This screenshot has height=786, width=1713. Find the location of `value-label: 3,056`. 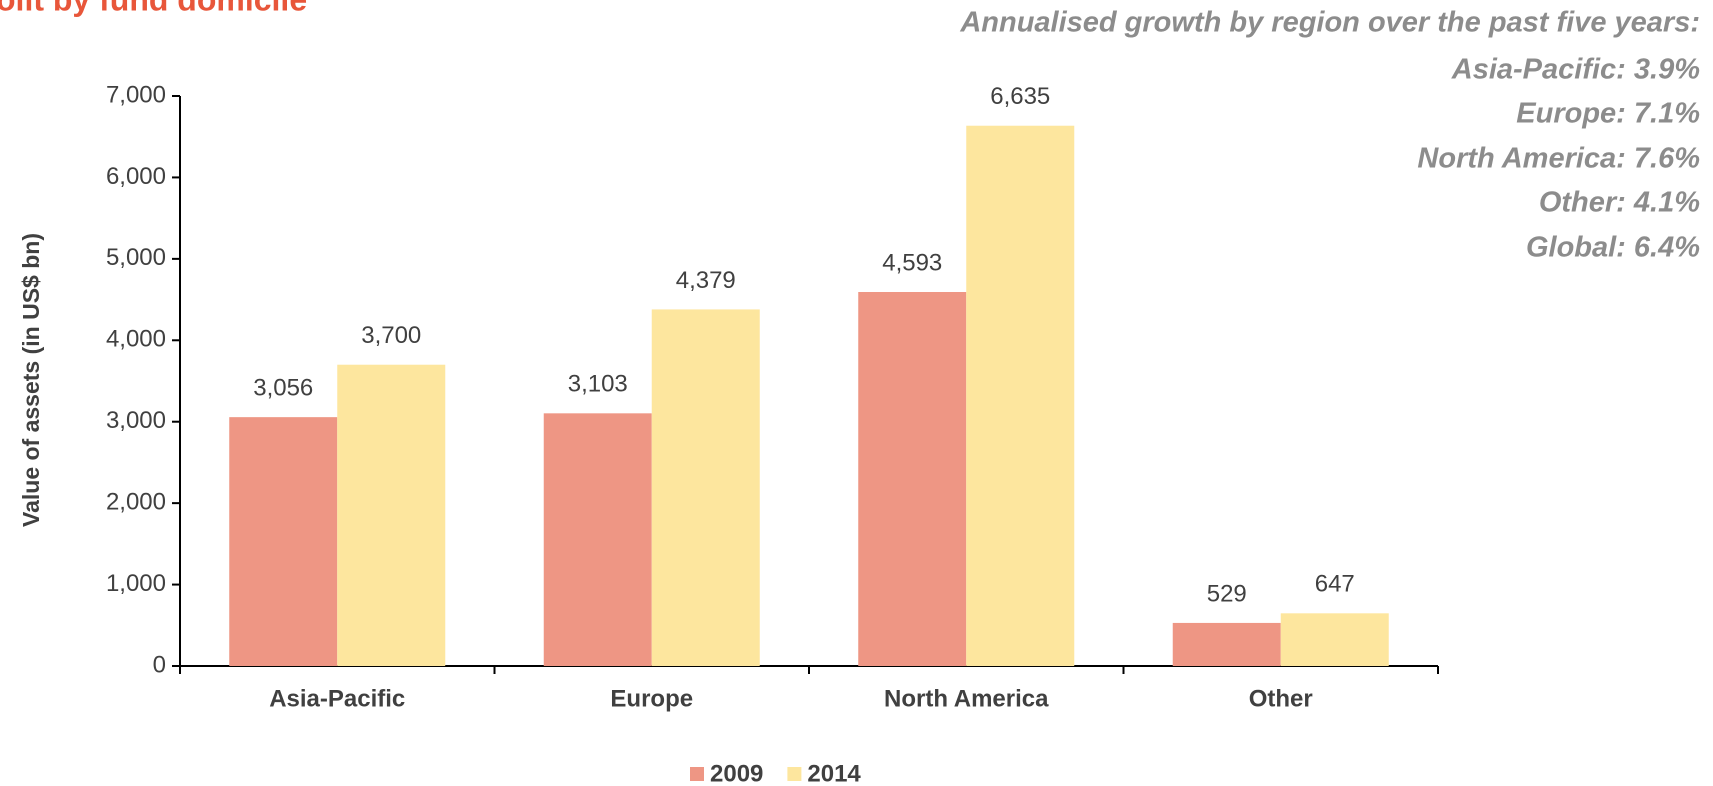

value-label: 3,056 is located at coordinates (283, 387).